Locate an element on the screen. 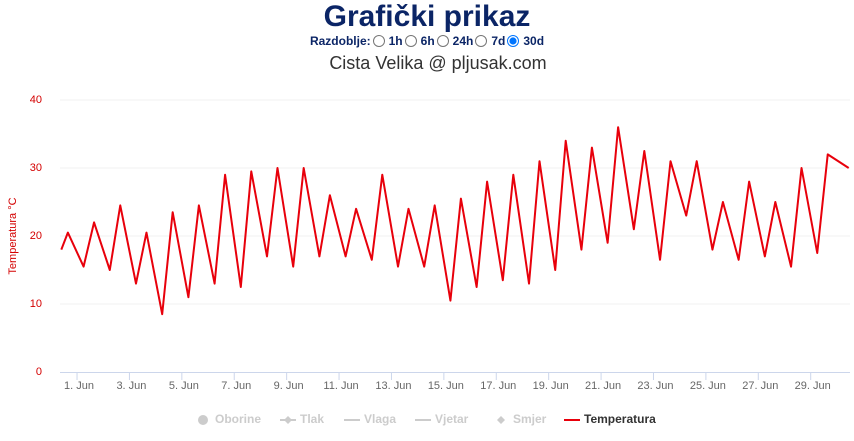  x-tick-label: 11. Jun is located at coordinates (340, 386).